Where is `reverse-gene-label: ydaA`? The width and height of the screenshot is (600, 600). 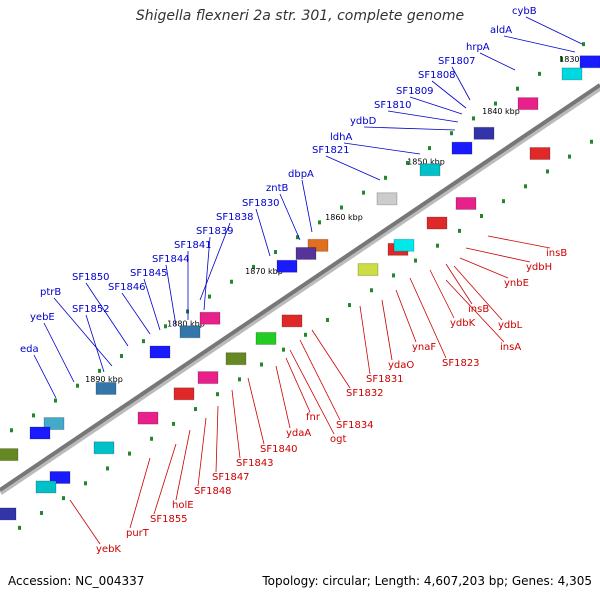
reverse-gene-label: ydaA is located at coordinates (298, 433).